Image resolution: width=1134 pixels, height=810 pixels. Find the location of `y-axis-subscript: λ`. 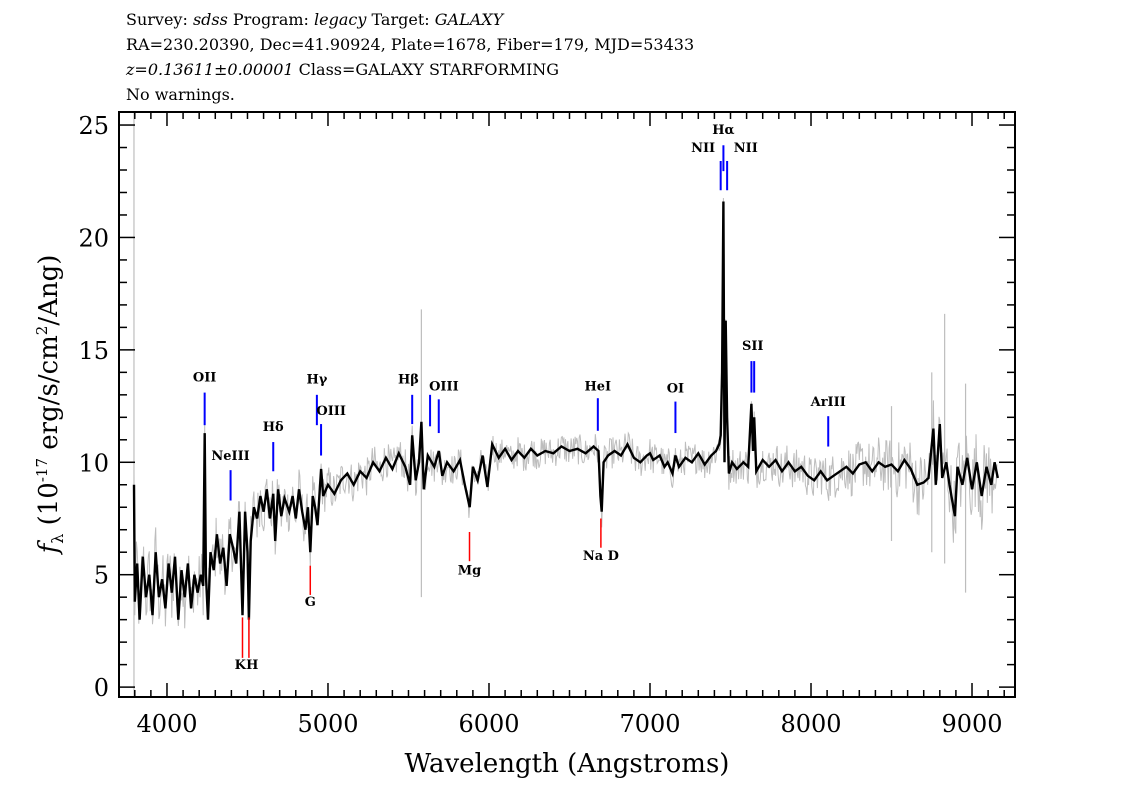

y-axis-subscript: λ is located at coordinates (57, 539).